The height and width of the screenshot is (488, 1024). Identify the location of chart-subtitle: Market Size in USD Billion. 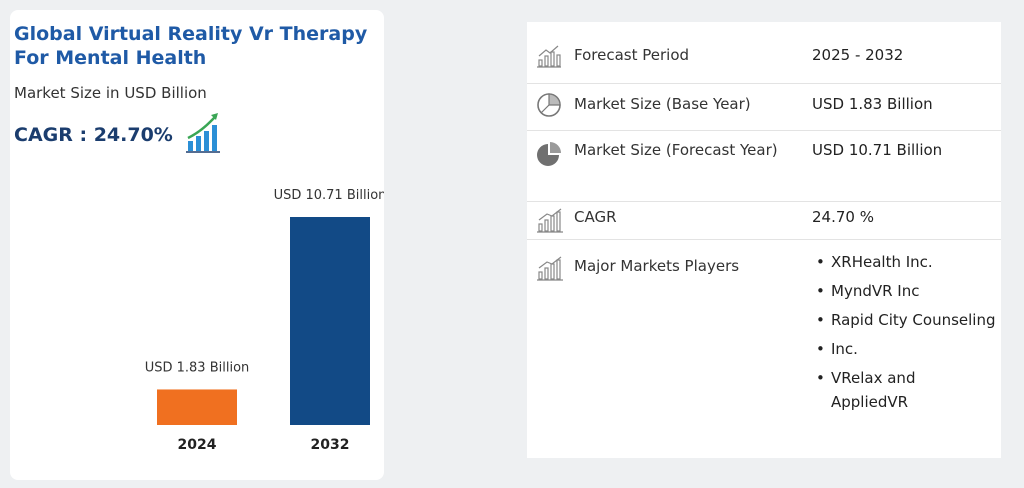
(110, 93).